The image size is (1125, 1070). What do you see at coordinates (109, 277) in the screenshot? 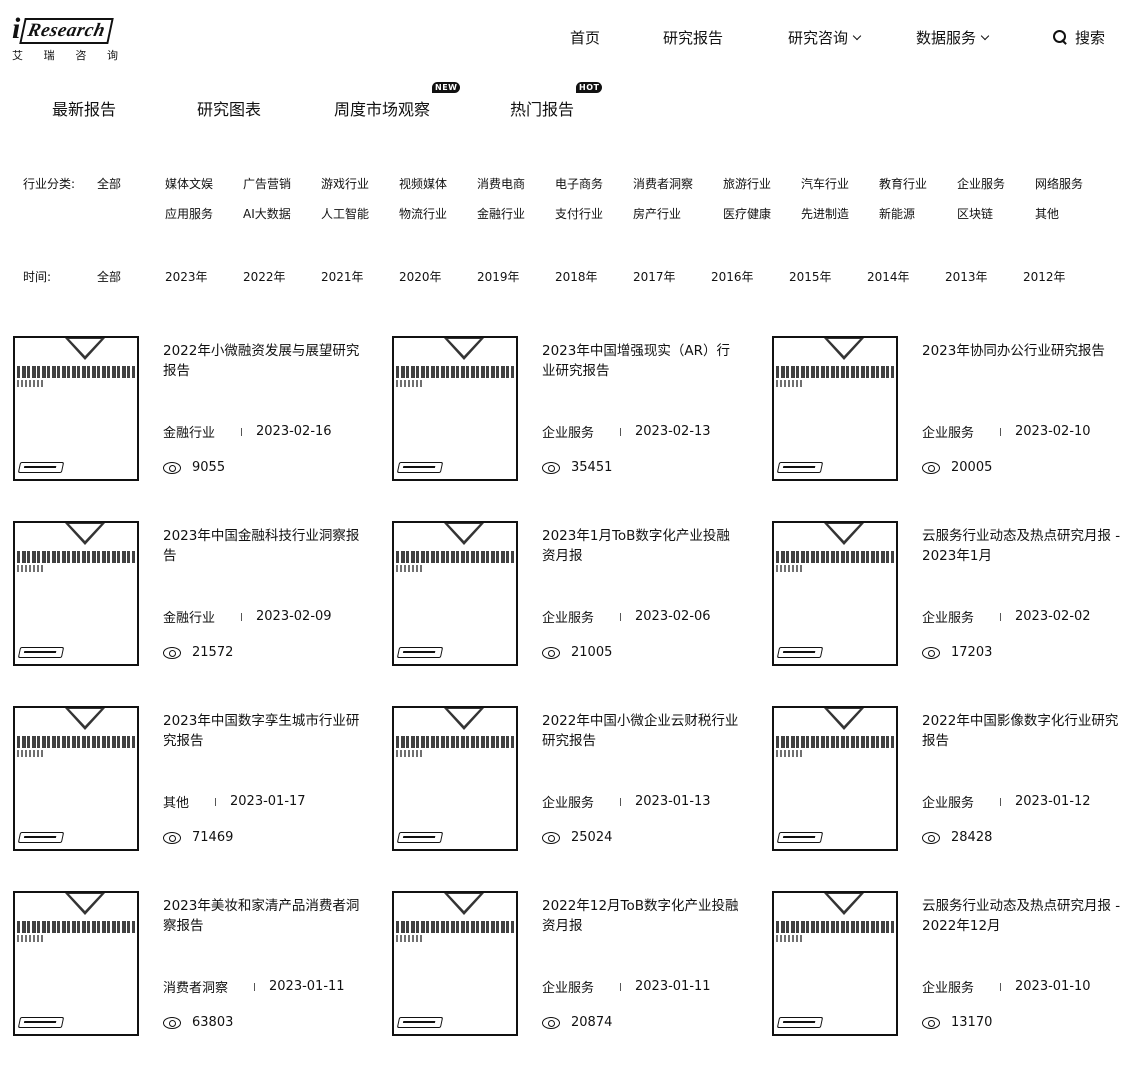
I see `time-option-all: 全部` at bounding box center [109, 277].